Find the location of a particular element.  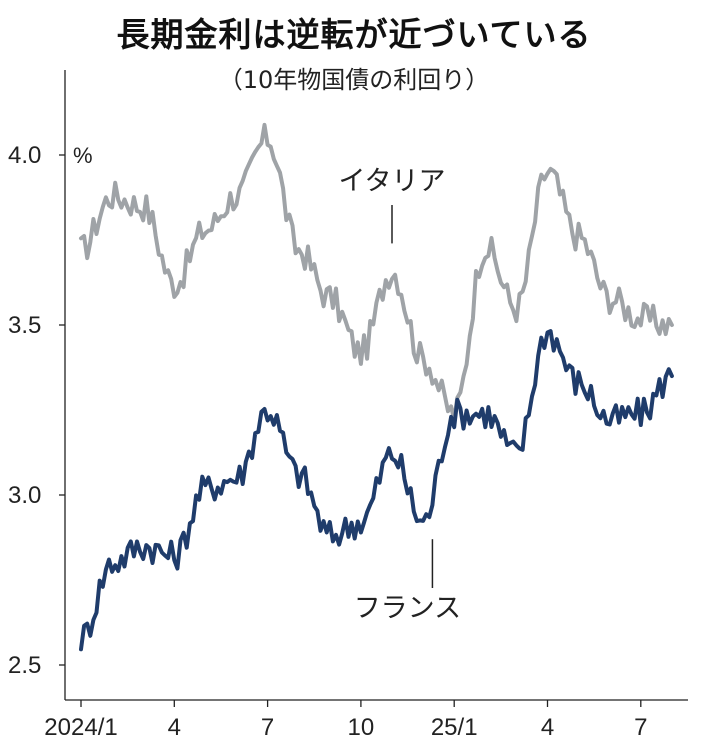

y-tick-label: 2.5 is located at coordinates (24, 665).